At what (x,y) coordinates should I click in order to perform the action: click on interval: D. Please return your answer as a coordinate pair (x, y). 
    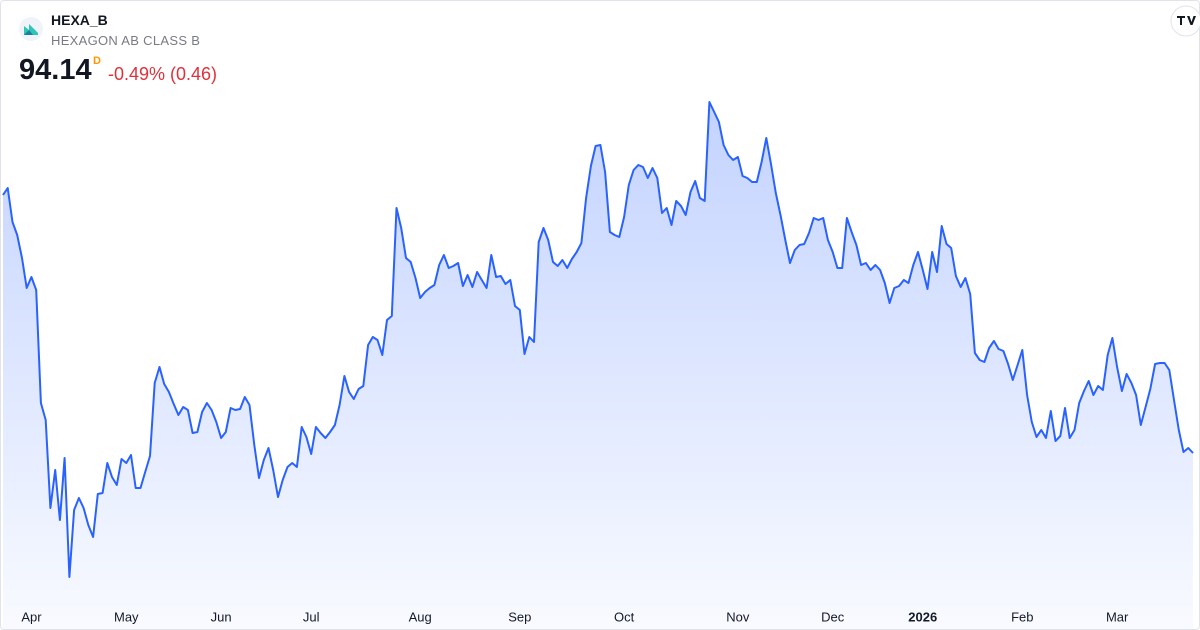
    Looking at the image, I should click on (97, 61).